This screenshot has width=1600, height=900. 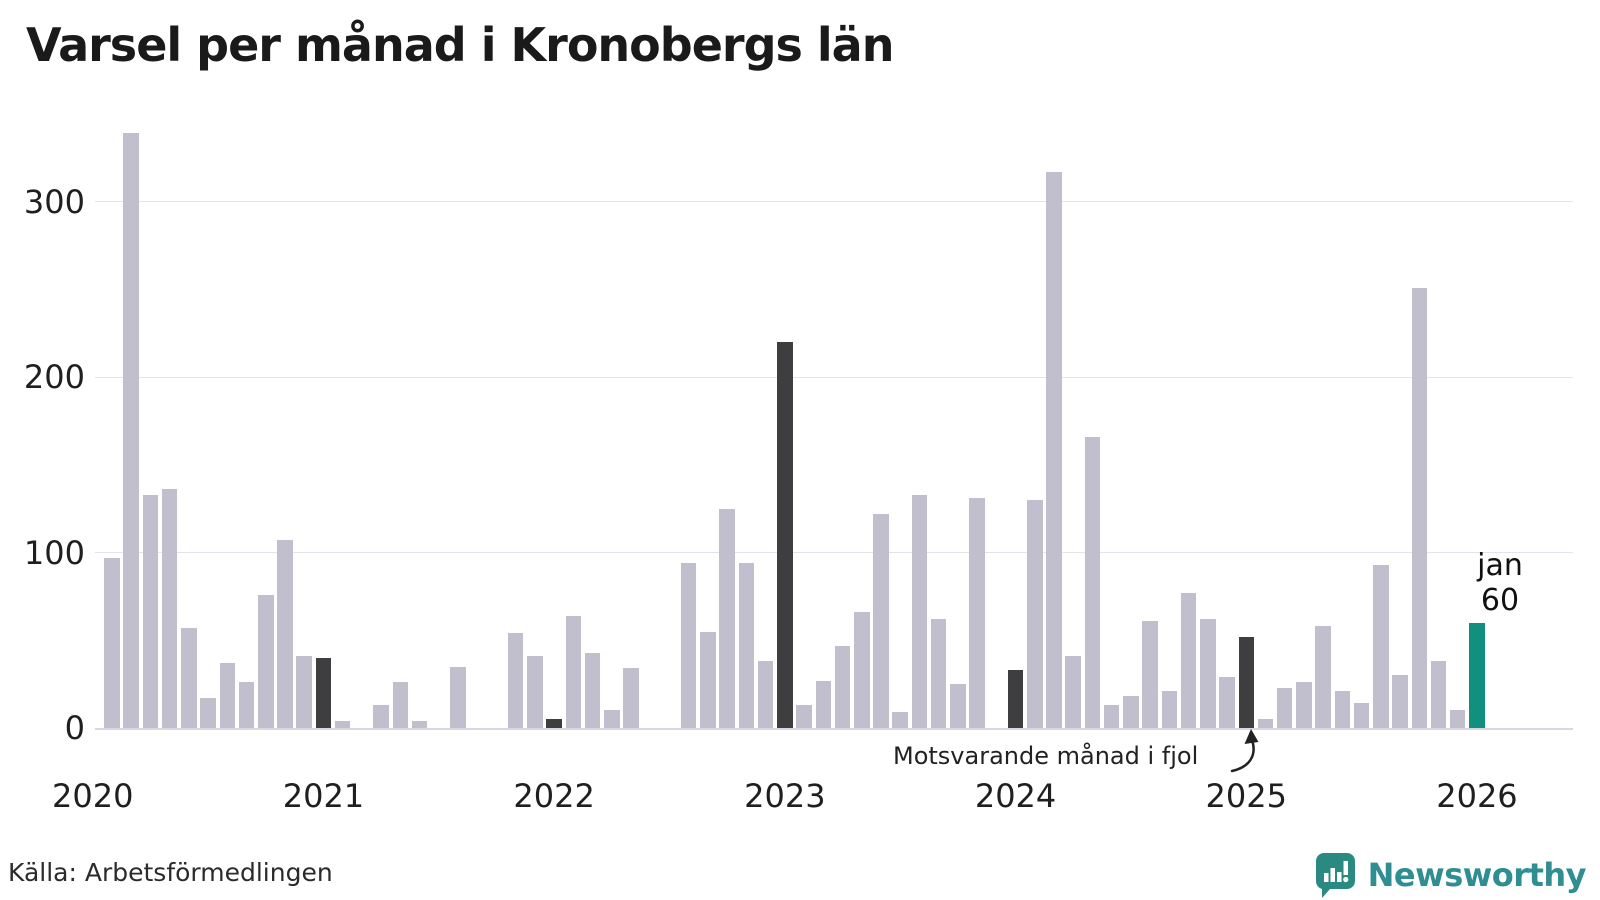 I want to click on x-year-label-2022: 2022, so click(x=554, y=796).